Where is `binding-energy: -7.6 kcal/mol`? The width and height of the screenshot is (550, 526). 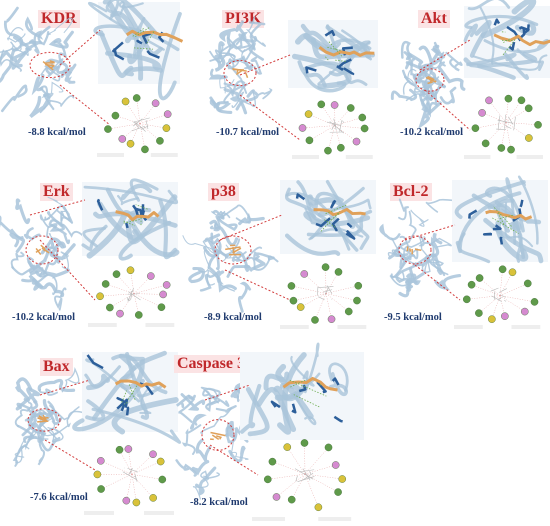 binding-energy: -7.6 kcal/mol is located at coordinates (59, 497).